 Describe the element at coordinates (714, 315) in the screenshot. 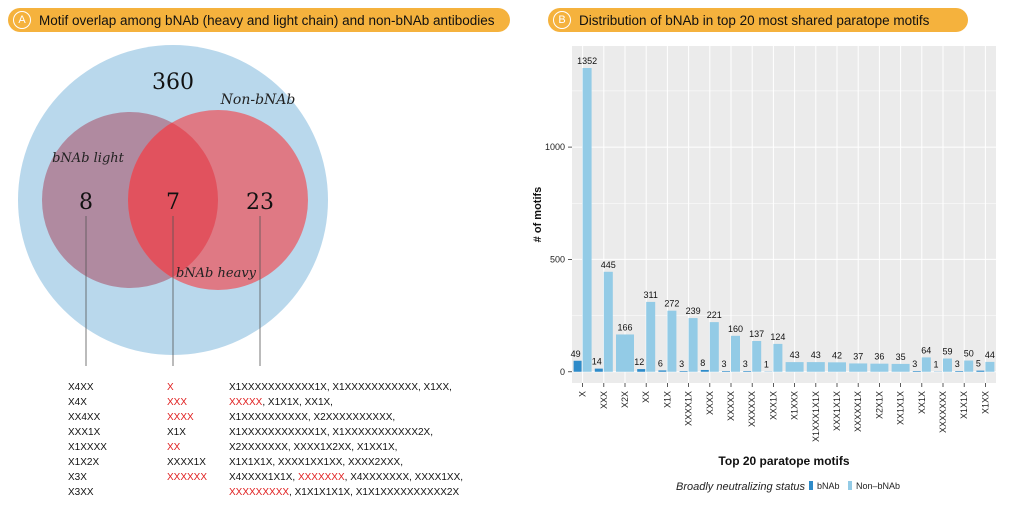

I see `bar-label-non-bnab: 221` at that location.